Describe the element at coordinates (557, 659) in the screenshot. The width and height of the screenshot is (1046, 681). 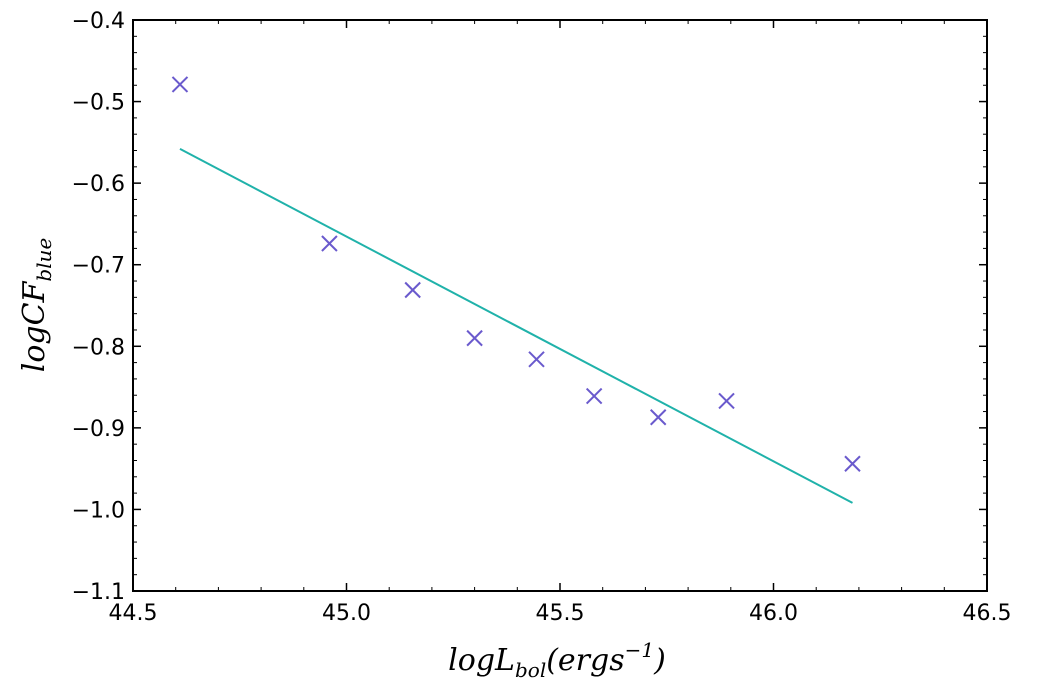
I see `x-axis-label: logLbol(ergs−1)` at that location.